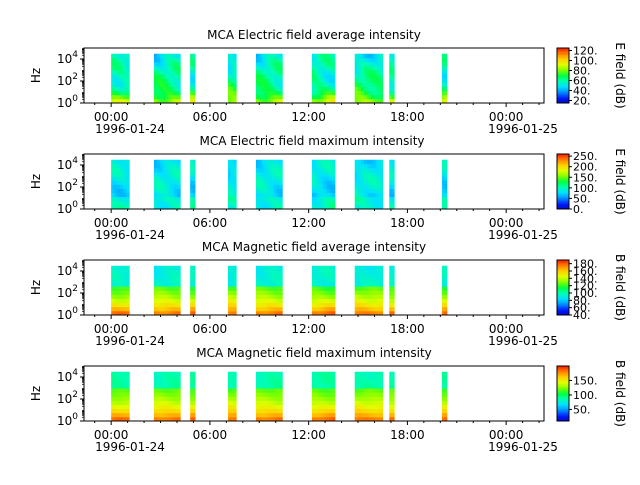 Image resolution: width=640 pixels, height=485 pixels. Describe the element at coordinates (314, 35) in the screenshot. I see `panel-title: MCA Electric field average intensity` at that location.